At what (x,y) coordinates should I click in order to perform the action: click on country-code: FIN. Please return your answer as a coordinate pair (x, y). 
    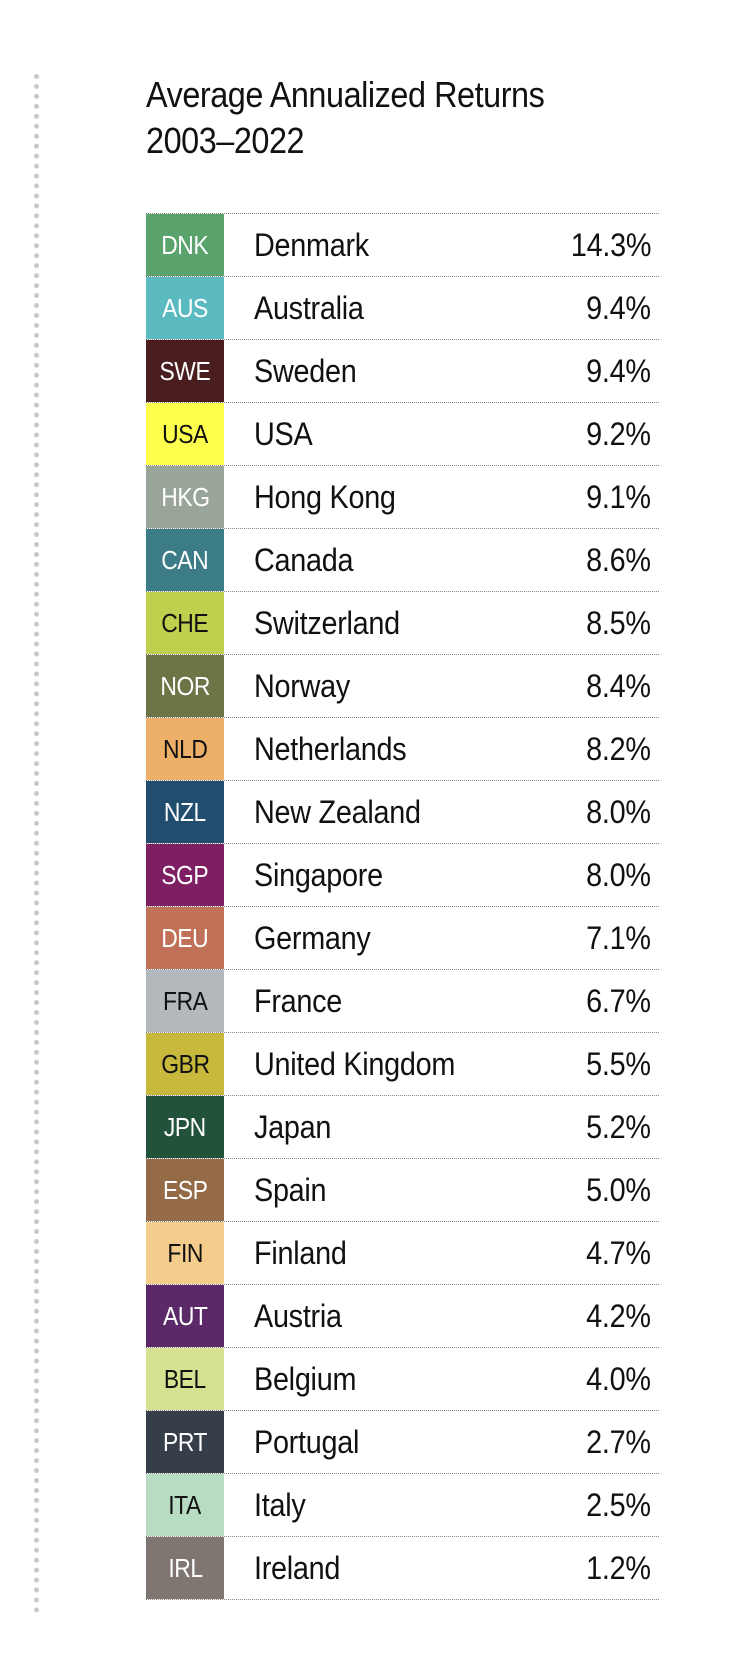
    Looking at the image, I should click on (185, 1252).